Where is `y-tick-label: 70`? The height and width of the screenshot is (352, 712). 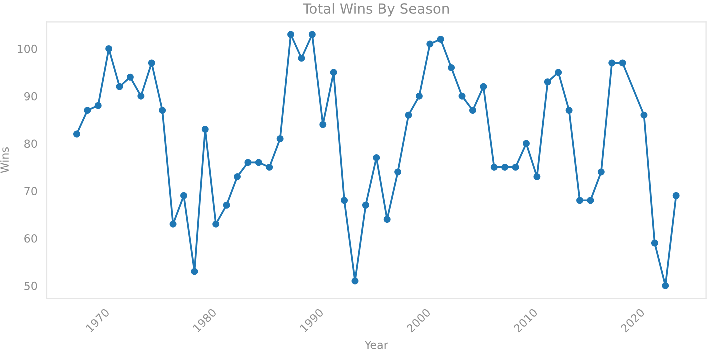
y-tick-label: 70 is located at coordinates (31, 191).